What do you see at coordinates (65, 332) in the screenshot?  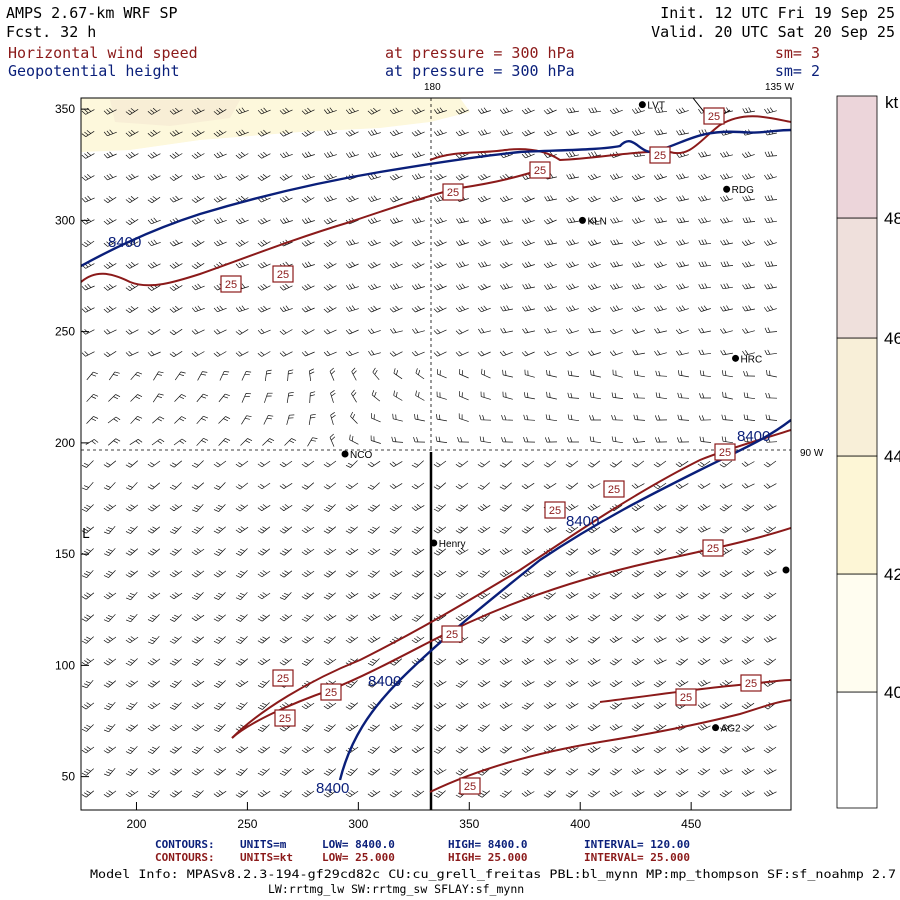 I see `y-tick-label: 250` at bounding box center [65, 332].